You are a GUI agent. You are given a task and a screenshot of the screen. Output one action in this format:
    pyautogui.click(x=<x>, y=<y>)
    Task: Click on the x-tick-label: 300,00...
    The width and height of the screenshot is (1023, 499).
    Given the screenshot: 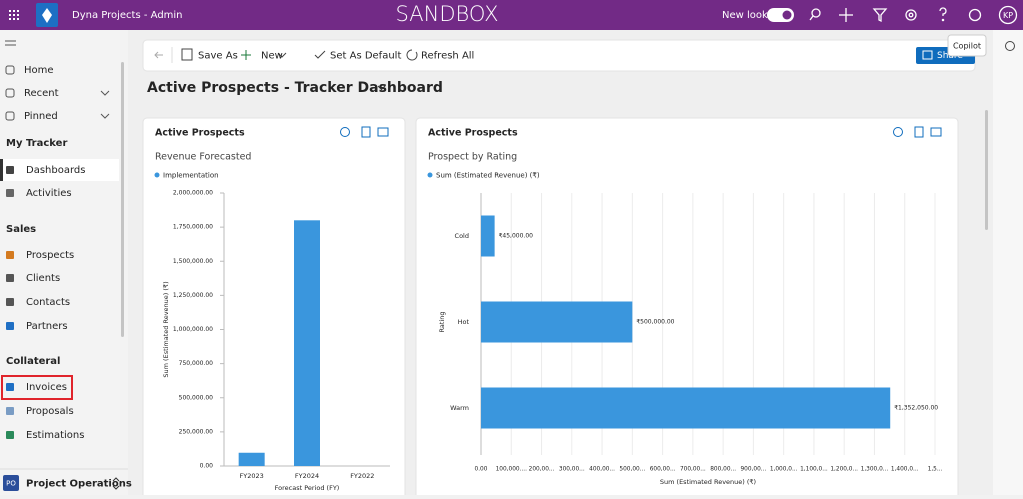 What is the action you would take?
    pyautogui.click(x=572, y=470)
    